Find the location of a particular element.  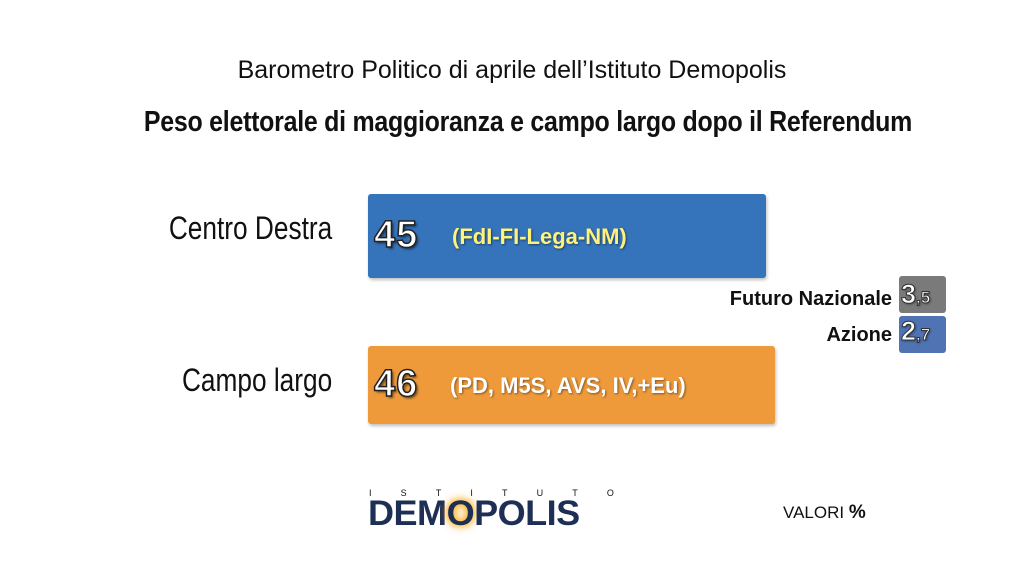

value-label-campo-largo: 46 is located at coordinates (396, 384).